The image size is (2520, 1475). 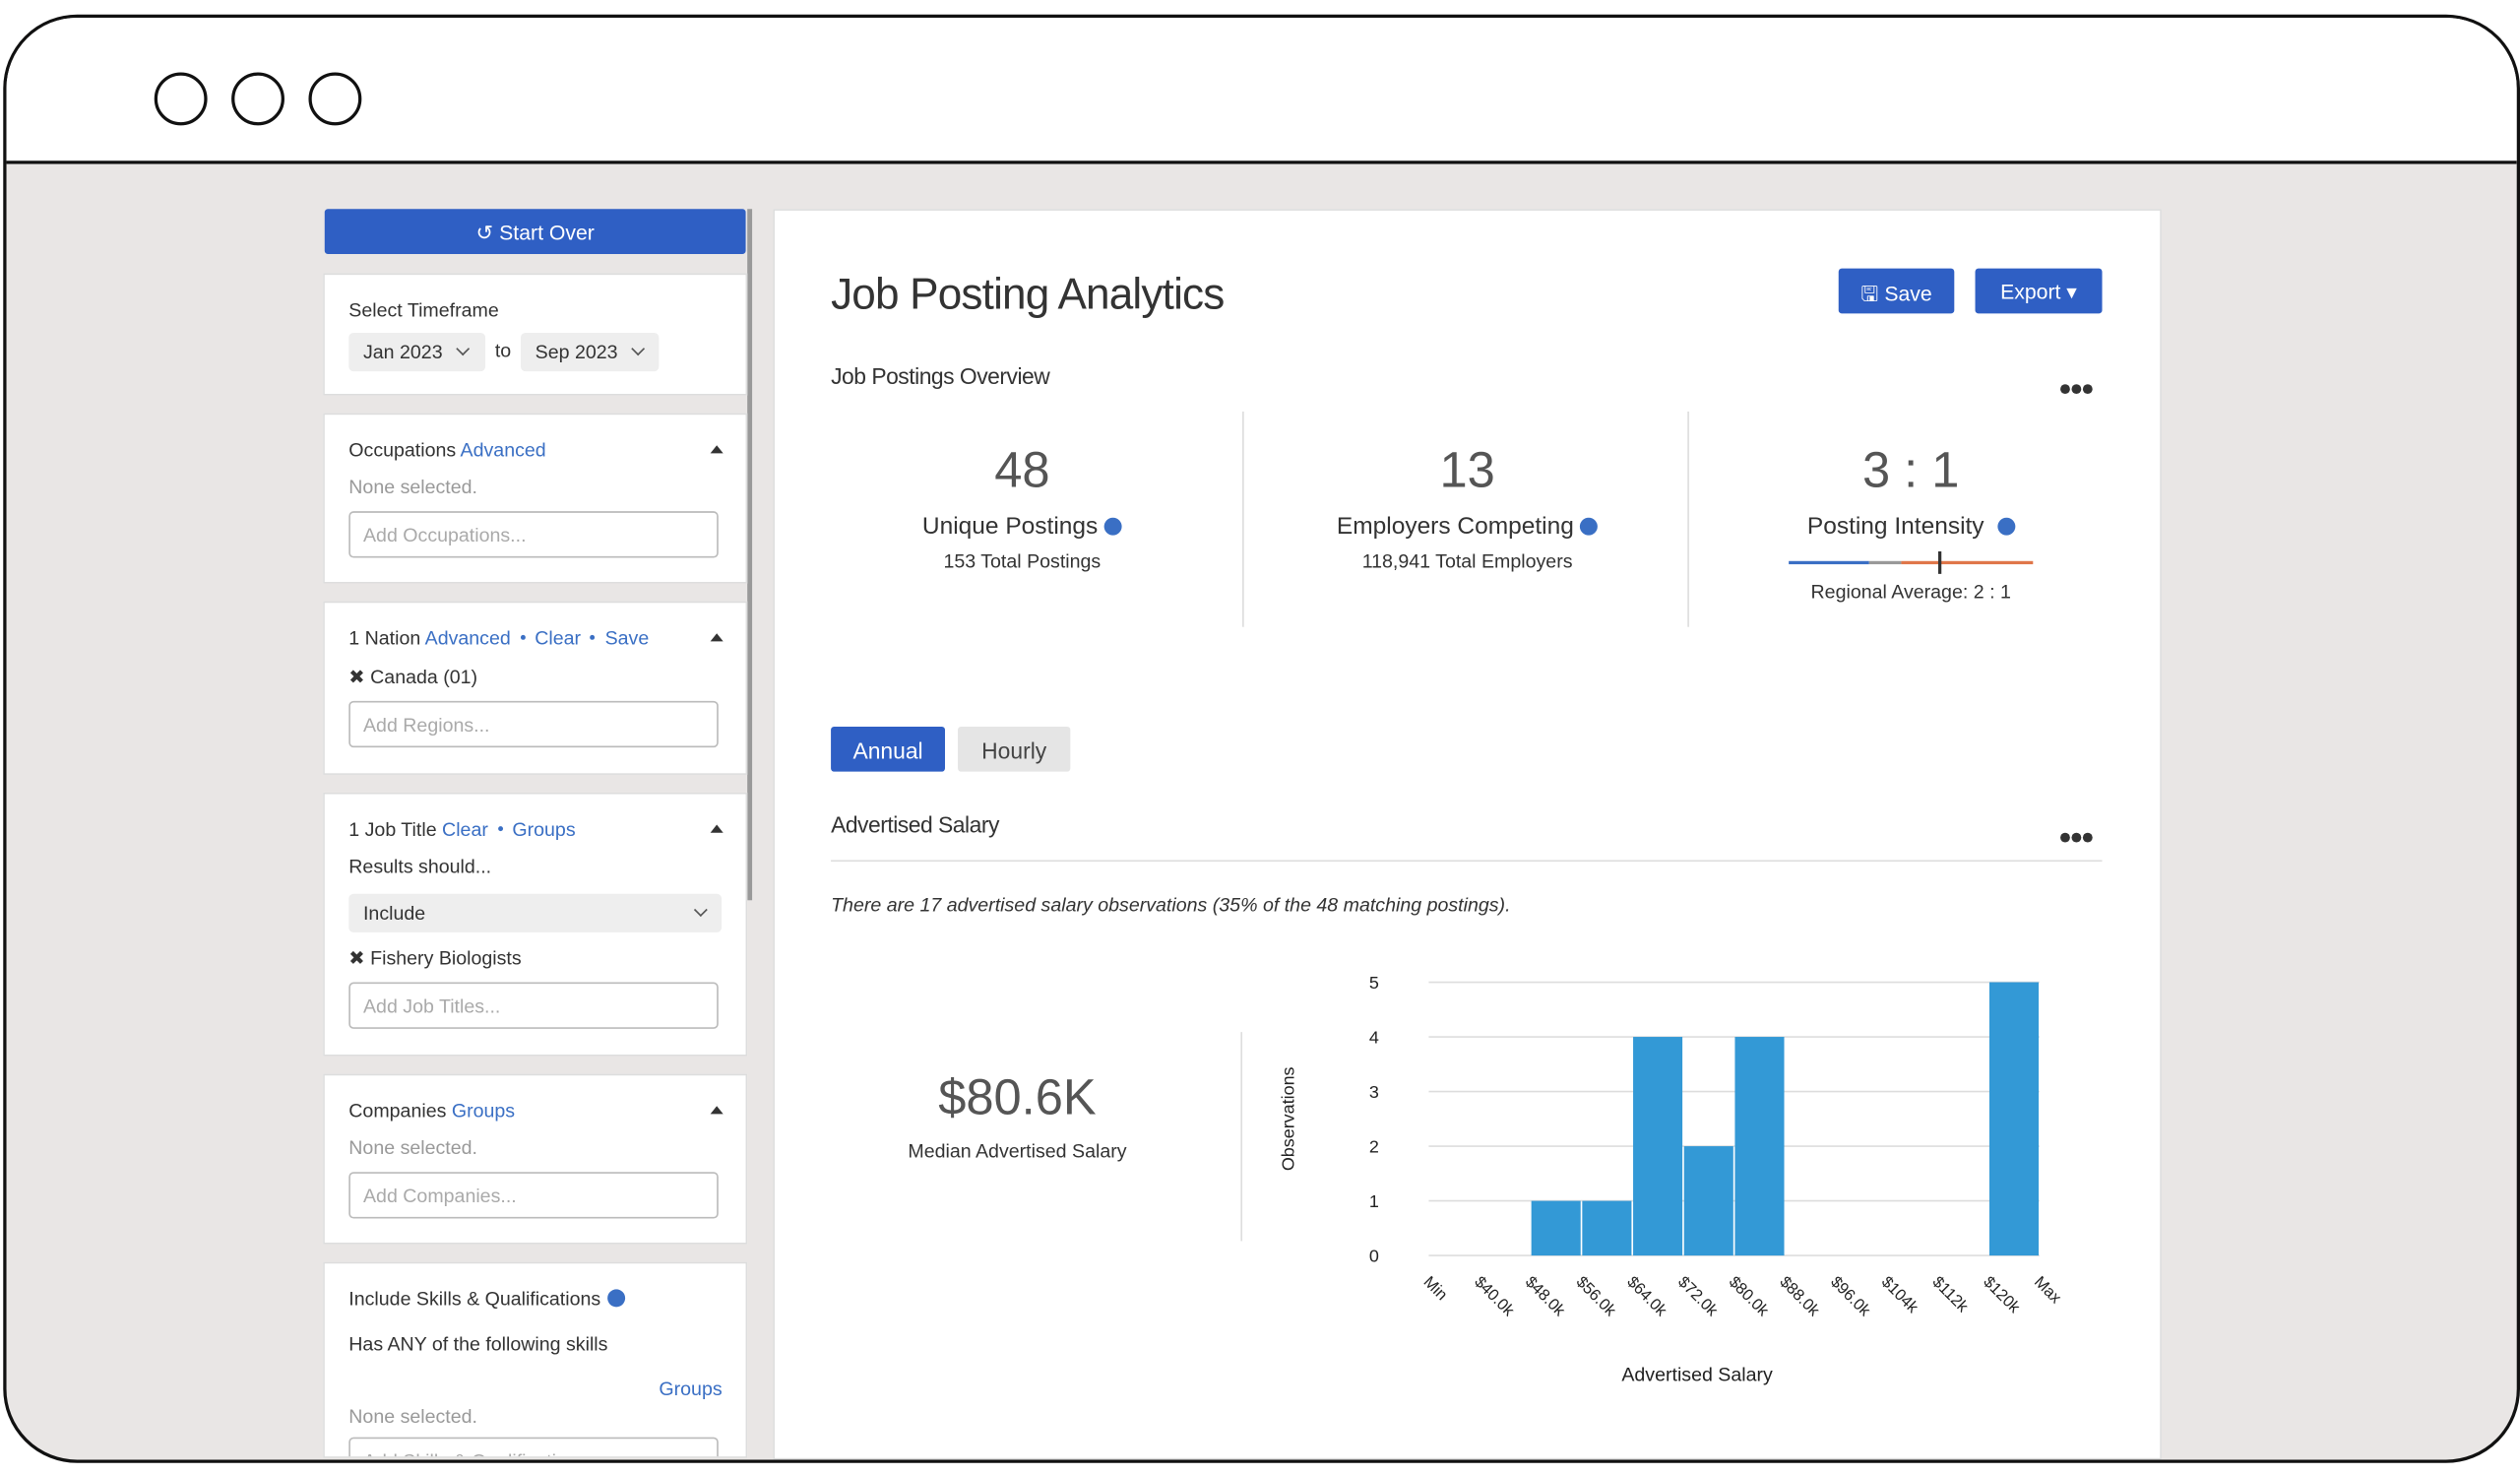 I want to click on timeframe-card: Select Timeframe Jan 2023 to Sep 2023, so click(x=535, y=334).